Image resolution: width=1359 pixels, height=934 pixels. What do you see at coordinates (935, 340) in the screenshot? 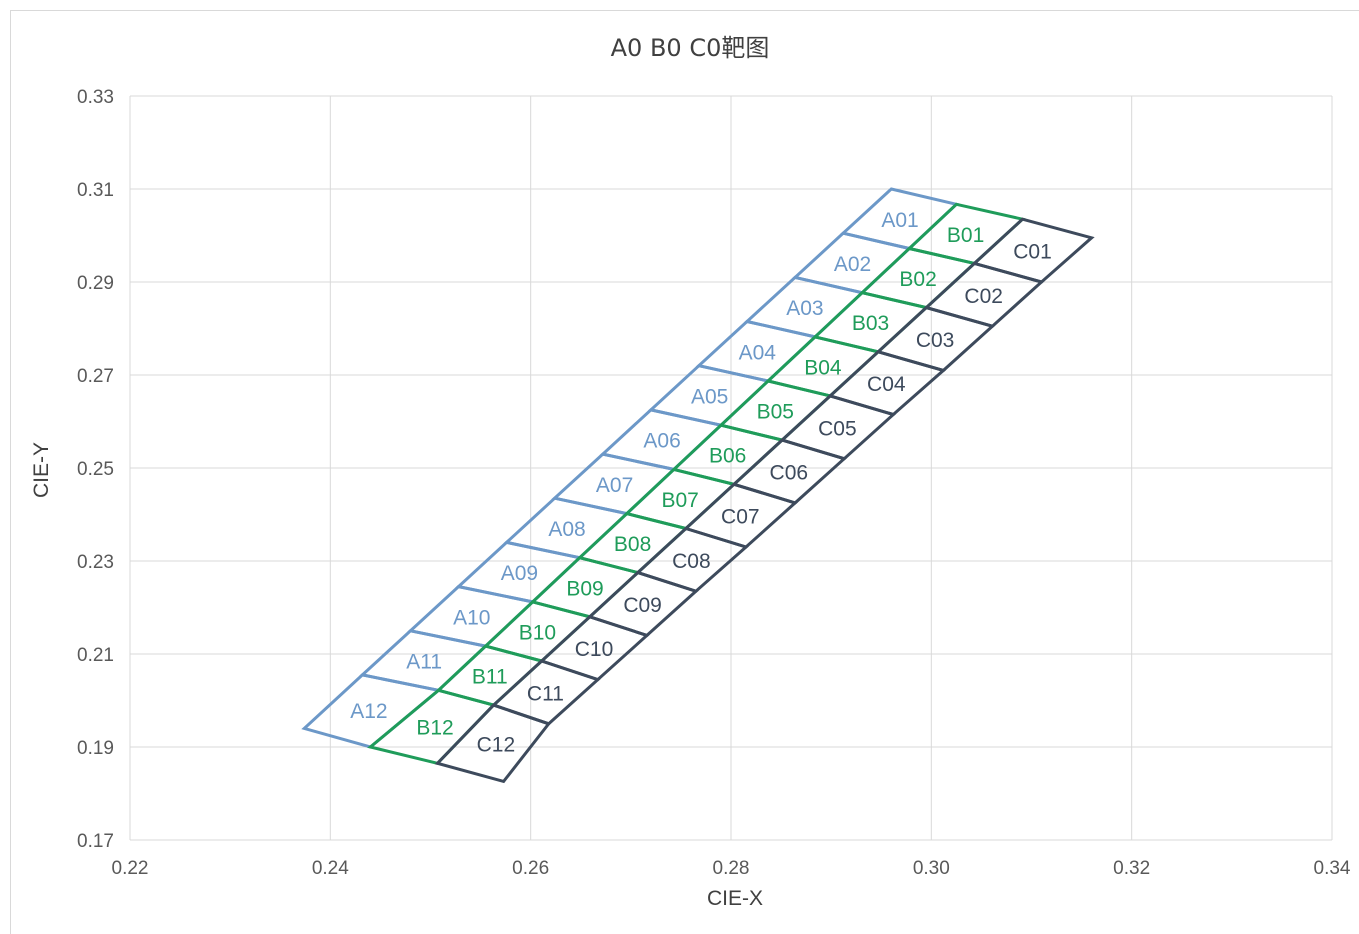
I see `cell-label: C03` at bounding box center [935, 340].